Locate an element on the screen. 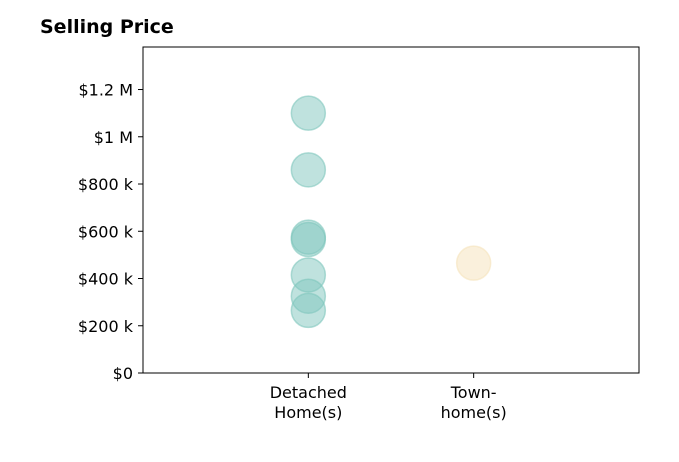  x-tick-label: Town- is located at coordinates (473, 392).